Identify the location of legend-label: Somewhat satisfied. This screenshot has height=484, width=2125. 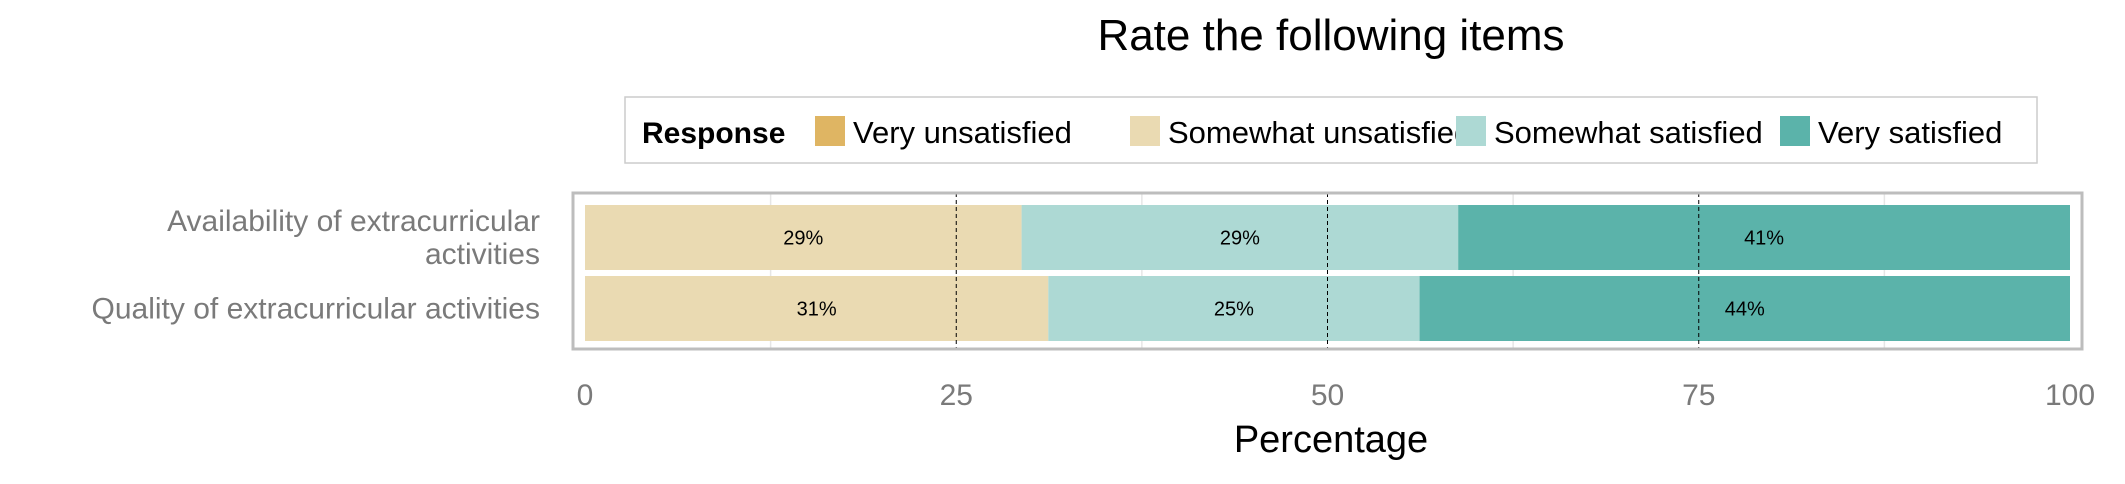
(1628, 132).